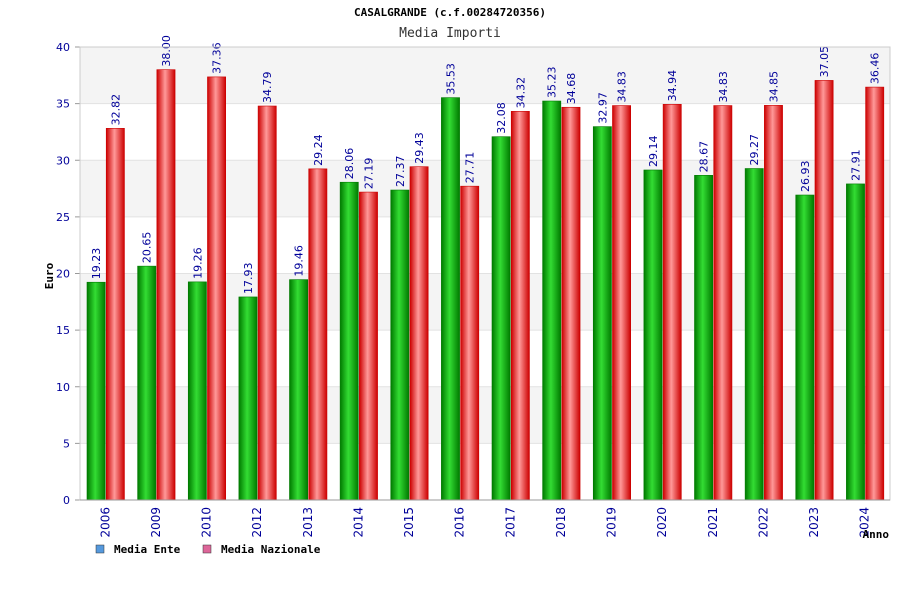  I want to click on y-tick-label: 20, so click(63, 274).